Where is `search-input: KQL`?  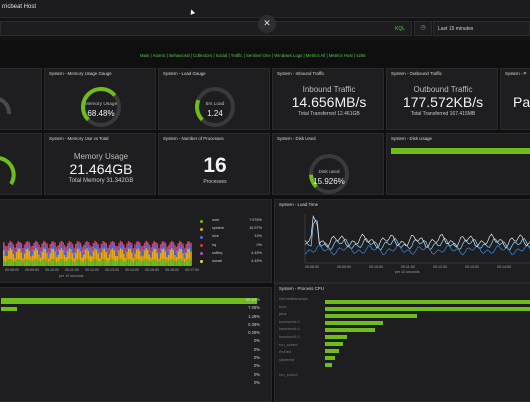
search-input: KQL is located at coordinates (206, 28).